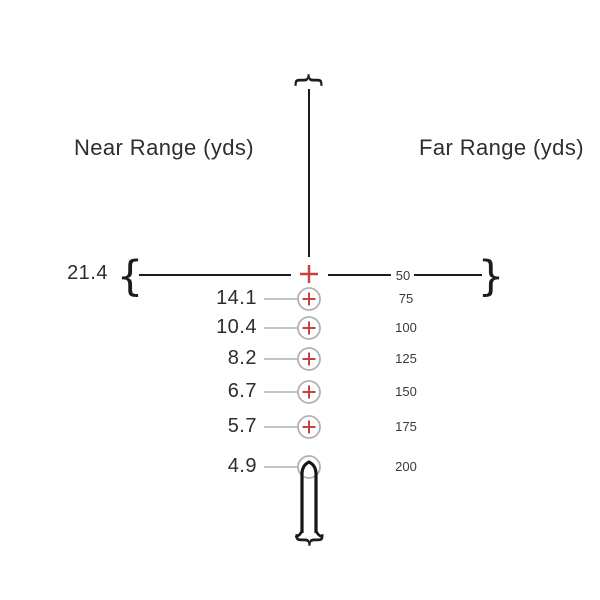 The height and width of the screenshot is (600, 600). What do you see at coordinates (491, 276) in the screenshot?
I see `right-brace-icon: }` at bounding box center [491, 276].